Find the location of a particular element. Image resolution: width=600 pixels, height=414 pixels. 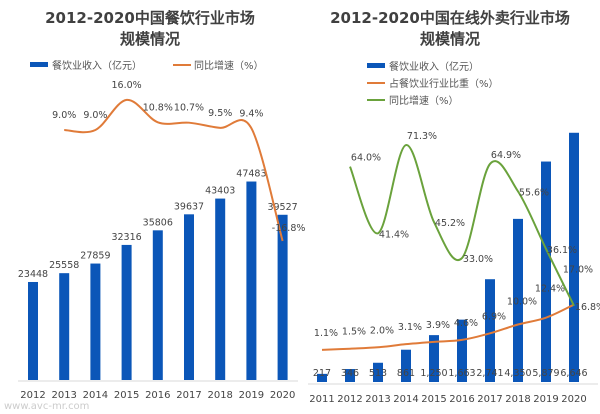

right-bar-label-2014: 861 is located at coordinates (406, 373).